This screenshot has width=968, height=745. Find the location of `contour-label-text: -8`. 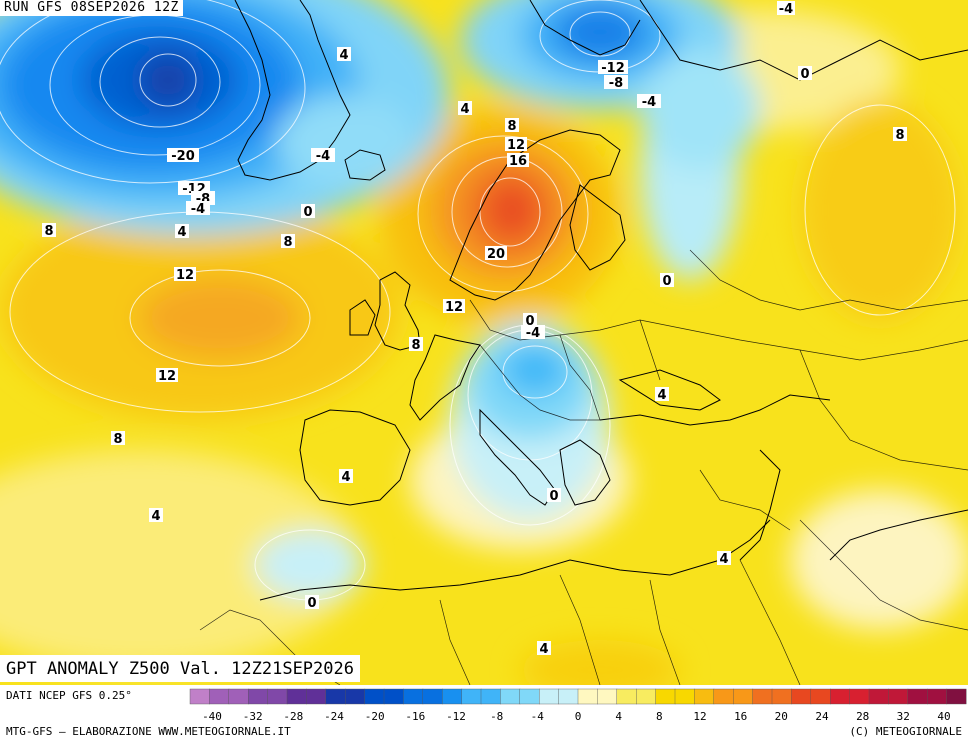

contour-label-text: -8 is located at coordinates (616, 83).